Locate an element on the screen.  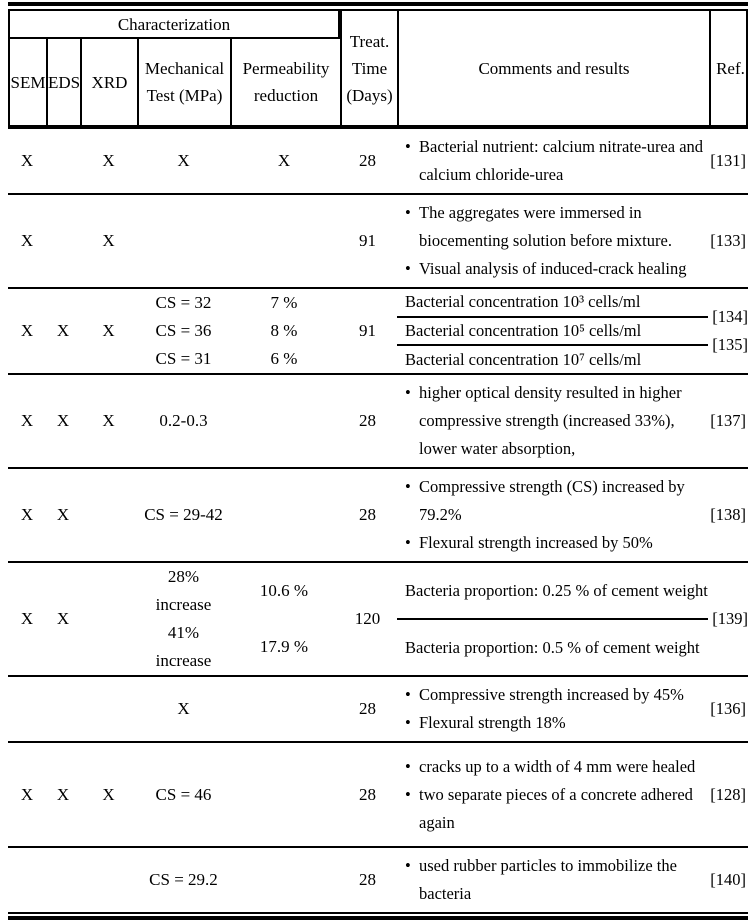
cell-mechanical: 28% increase 41% increase is located at coordinates (183, 619).